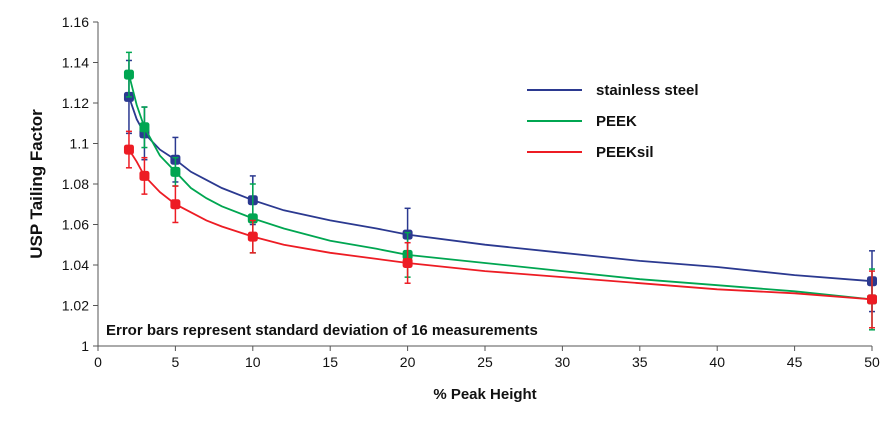 Image resolution: width=880 pixels, height=433 pixels. Describe the element at coordinates (85, 346) in the screenshot. I see `y-tick-label: 1` at that location.